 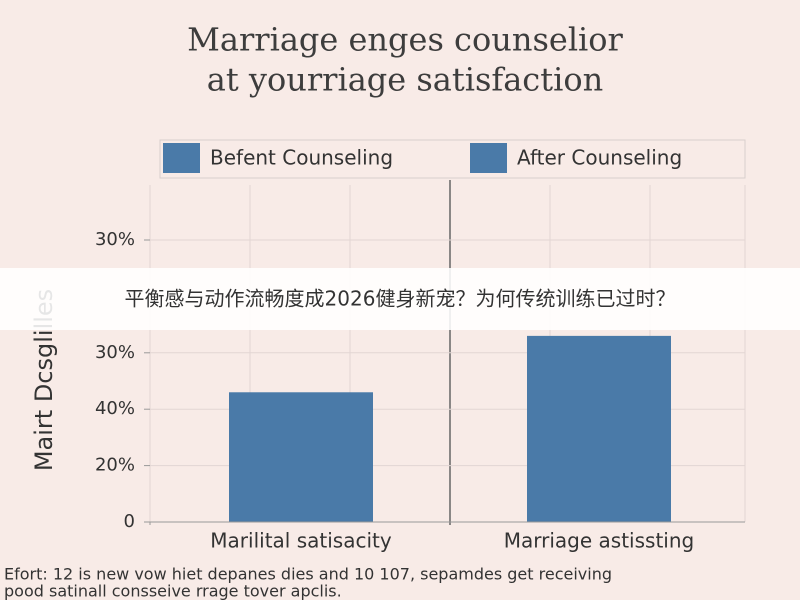 I want to click on banner-text: 平衡感与动作流畅度成2026健身新宠？为何传统训练已过时？, so click(x=400, y=299).